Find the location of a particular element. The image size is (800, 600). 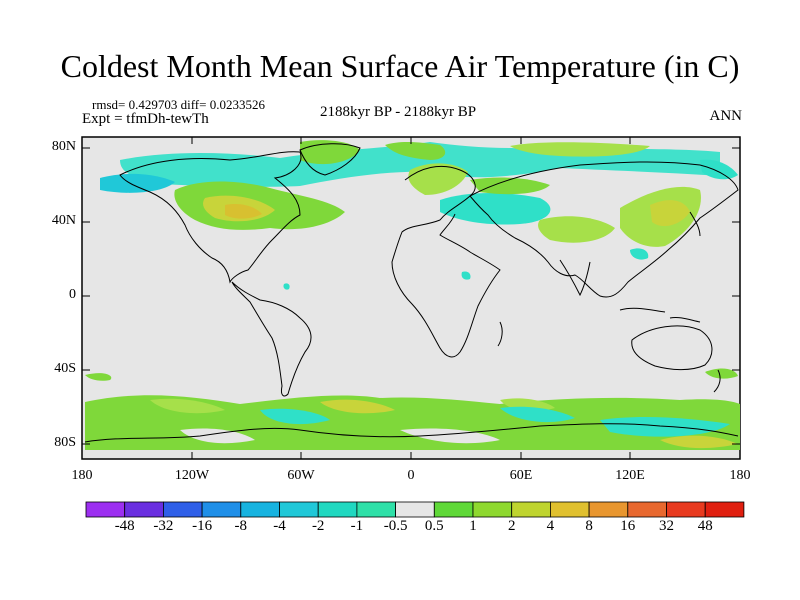

lat-label-40s: 40S is located at coordinates (65, 368).